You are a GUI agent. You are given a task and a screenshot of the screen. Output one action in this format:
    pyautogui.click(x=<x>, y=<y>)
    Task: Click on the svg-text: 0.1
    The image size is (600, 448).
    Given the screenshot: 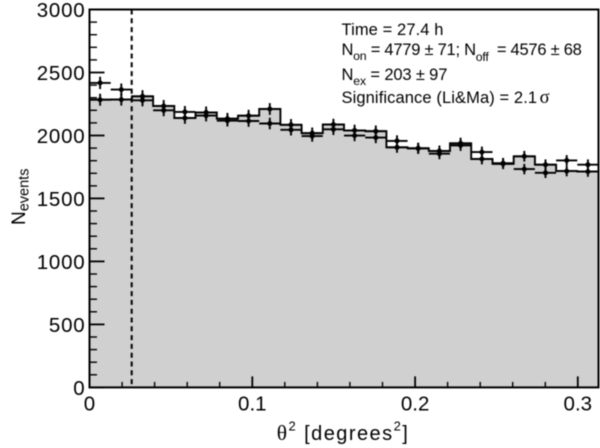 What is the action you would take?
    pyautogui.click(x=252, y=404)
    